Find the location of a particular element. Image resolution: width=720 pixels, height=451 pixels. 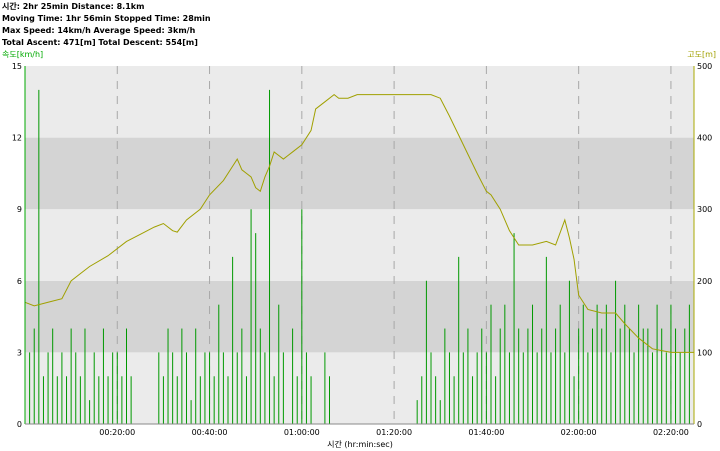

left-tick-label: 0 is located at coordinates (19, 424).